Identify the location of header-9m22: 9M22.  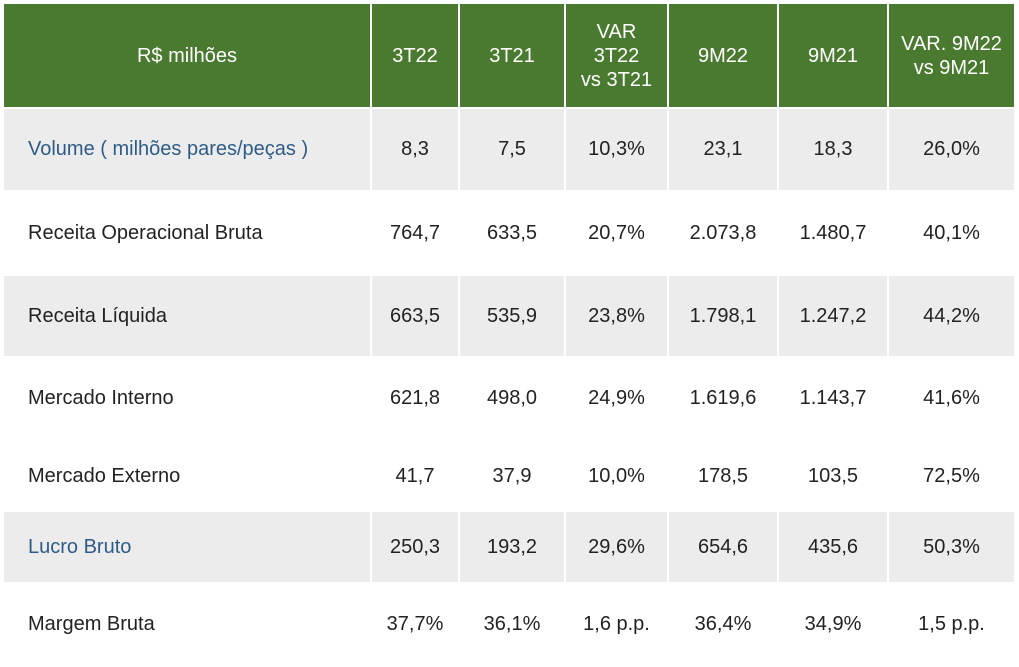
(723, 56).